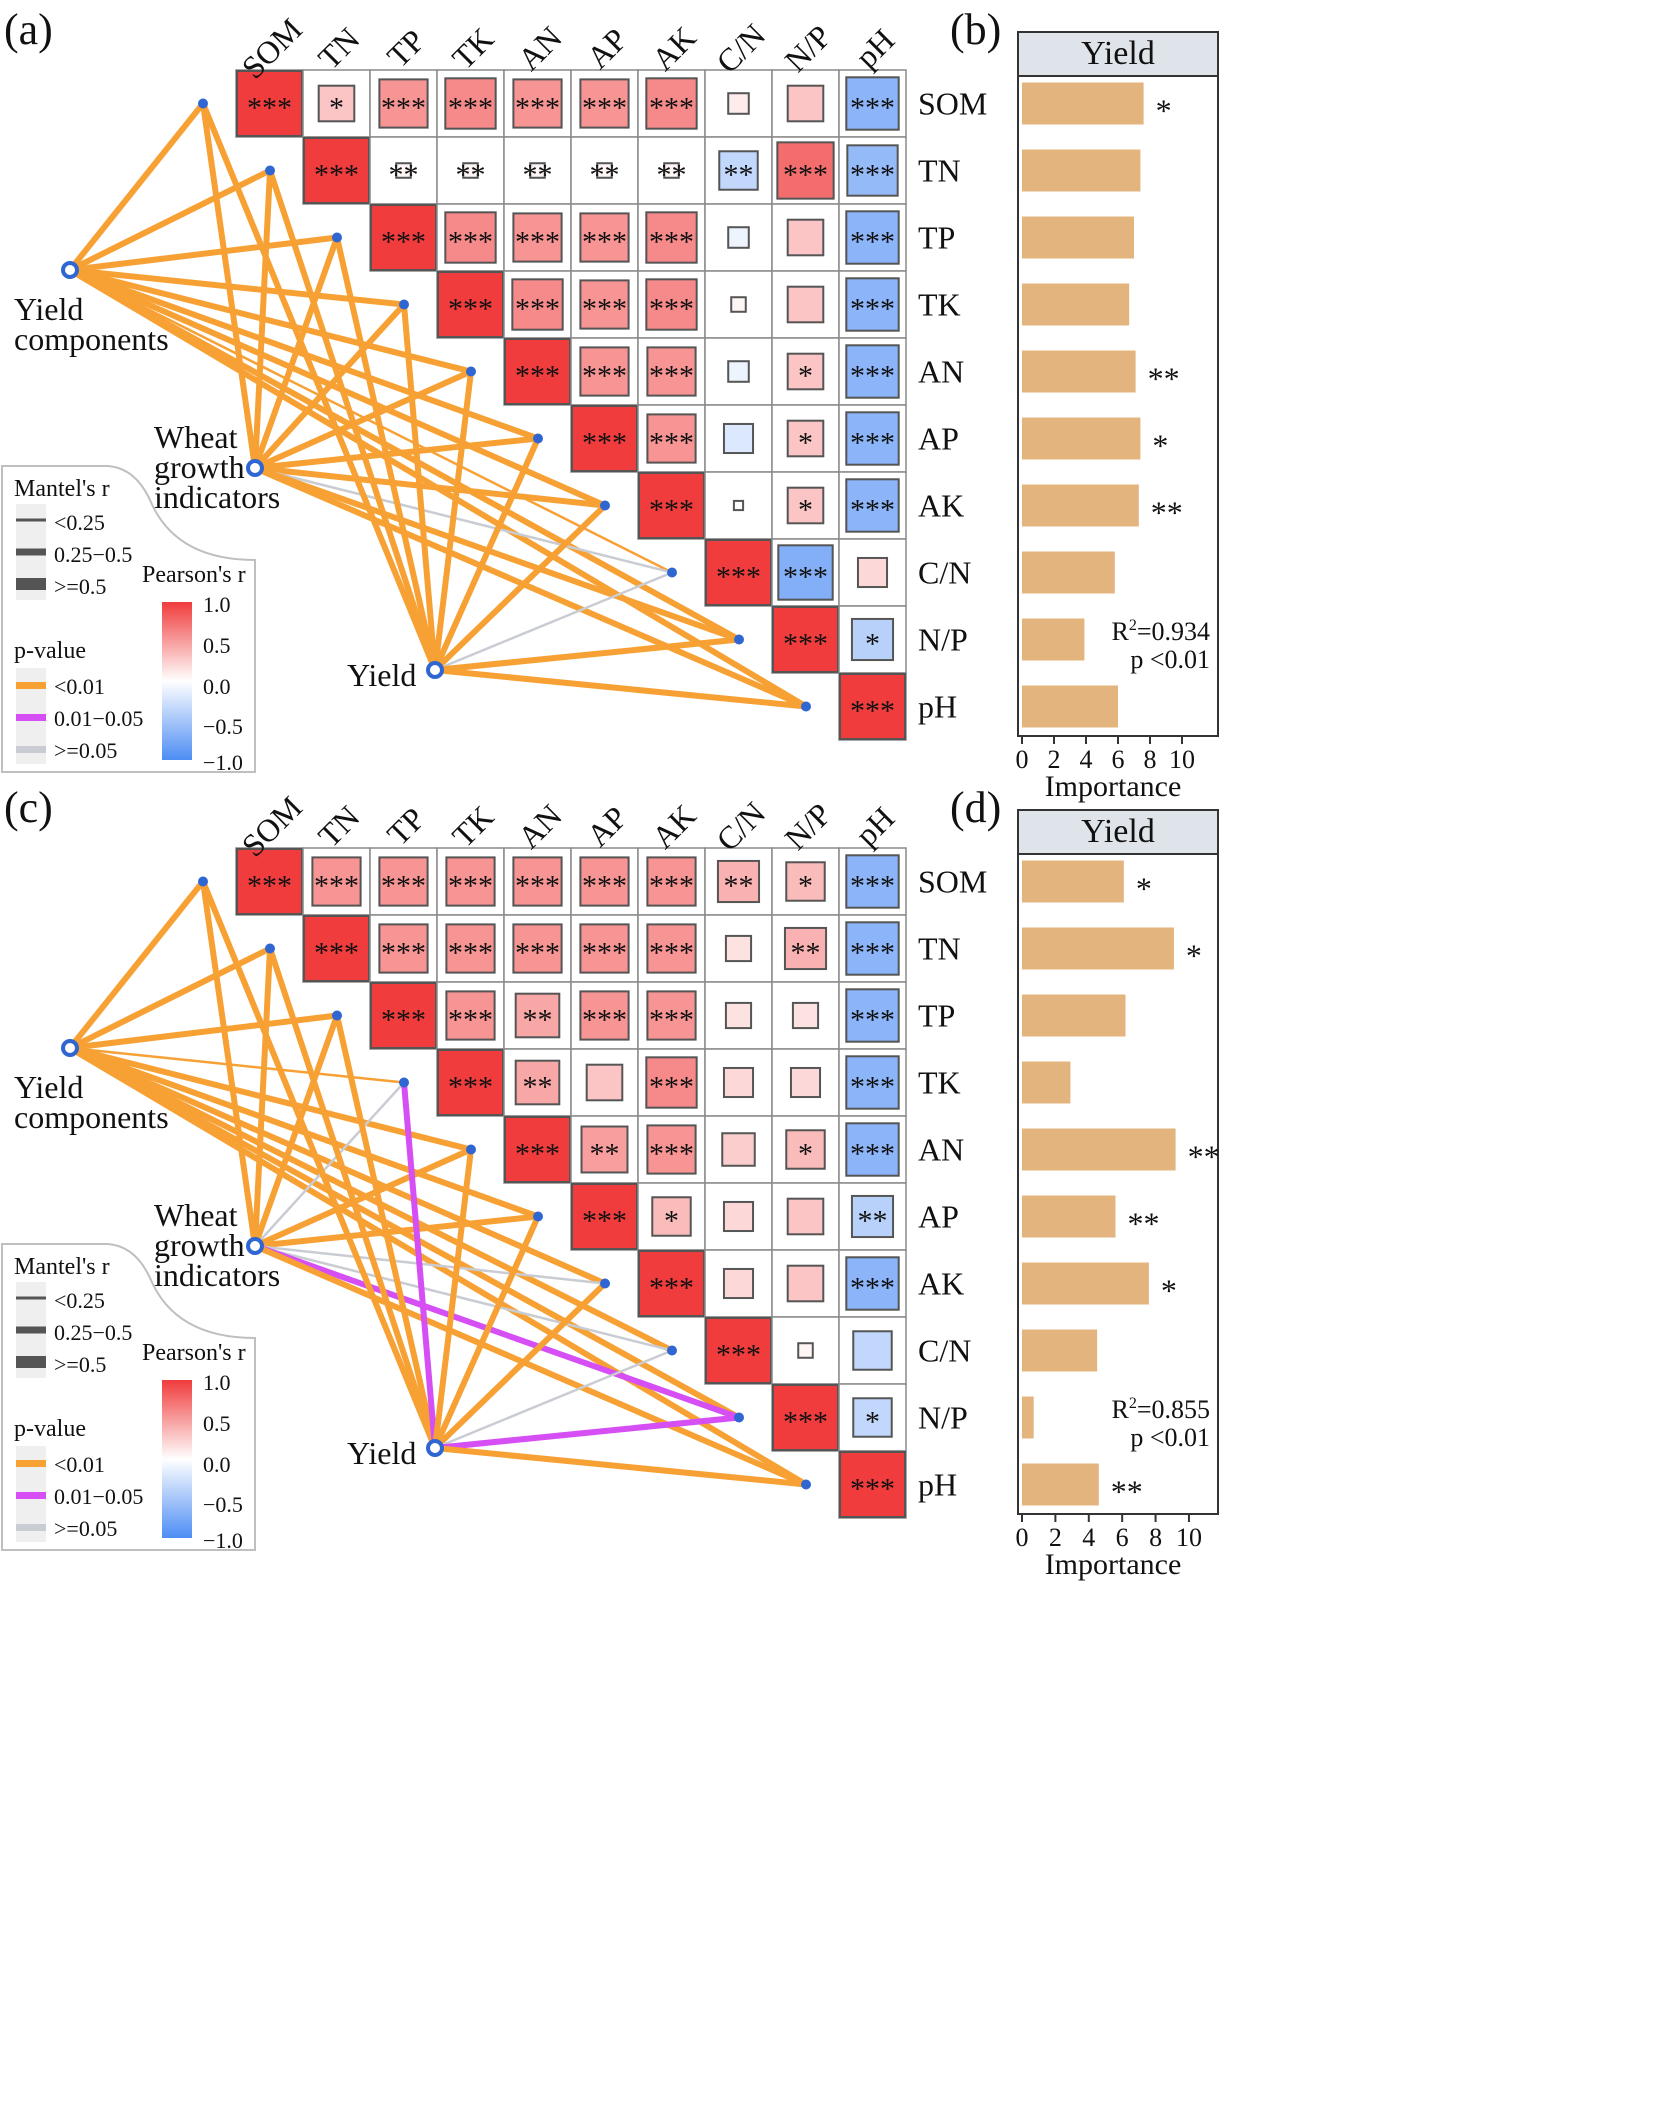 This screenshot has height=2127, width=1660. I want to click on bar-significance: **, so click(1127, 1492).